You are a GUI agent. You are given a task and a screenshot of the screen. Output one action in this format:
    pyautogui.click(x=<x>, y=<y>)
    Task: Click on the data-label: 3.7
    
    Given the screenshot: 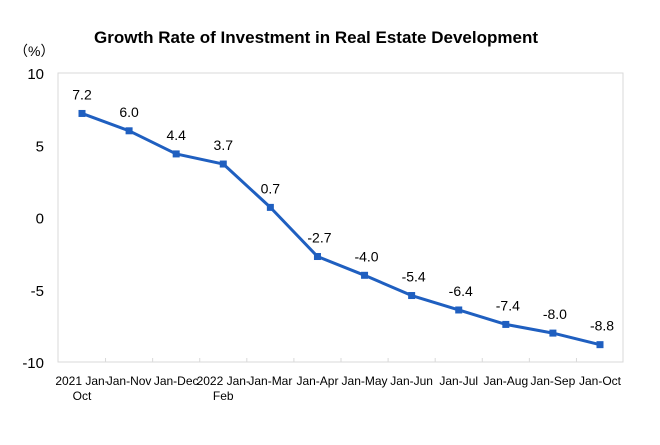 What is the action you would take?
    pyautogui.click(x=224, y=145)
    